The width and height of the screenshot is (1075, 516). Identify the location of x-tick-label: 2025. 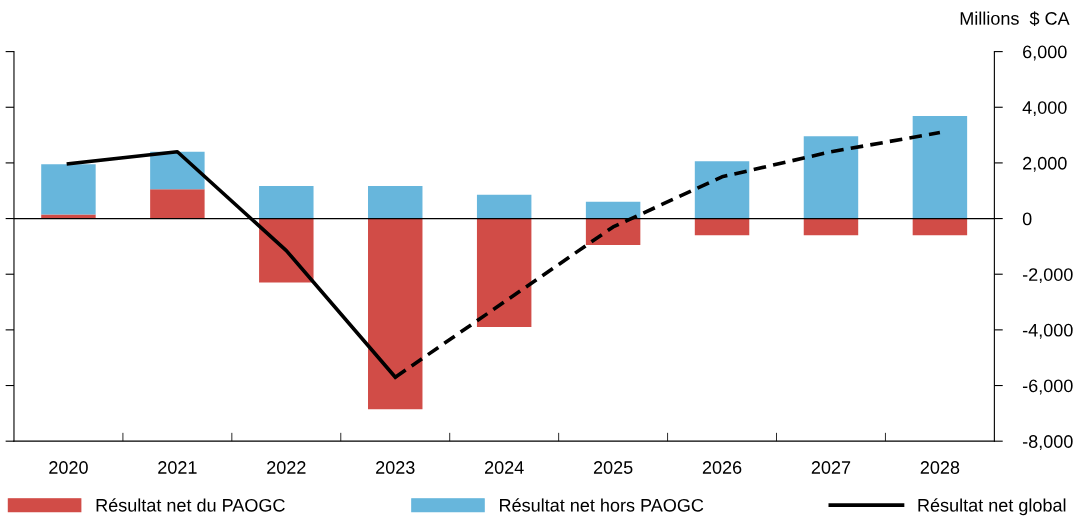
(613, 467).